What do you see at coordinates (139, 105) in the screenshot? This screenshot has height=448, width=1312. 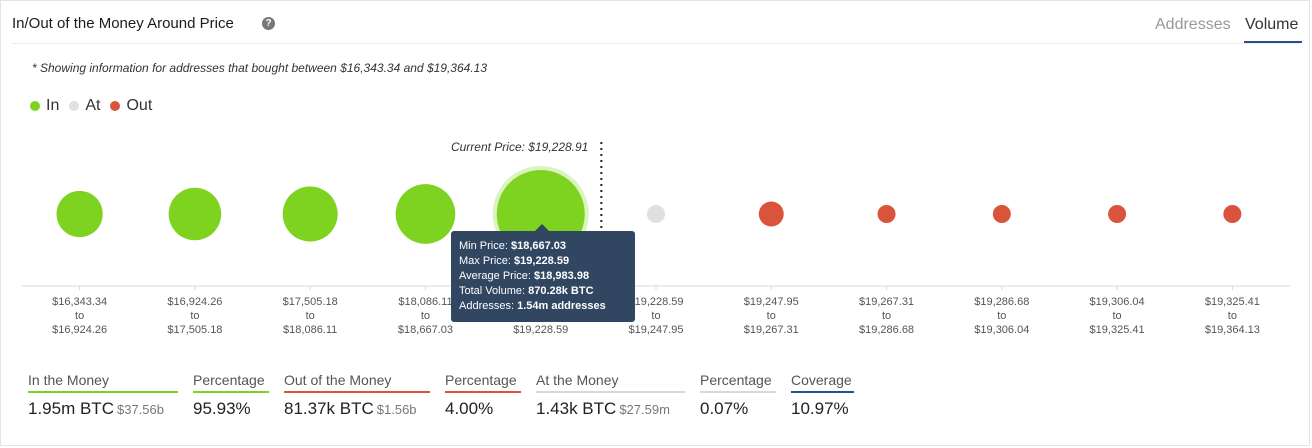 I see `legend-label-out: Out` at bounding box center [139, 105].